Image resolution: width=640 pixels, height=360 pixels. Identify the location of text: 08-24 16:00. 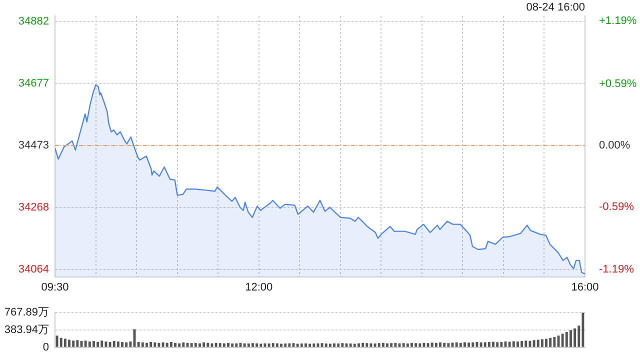
(555, 8).